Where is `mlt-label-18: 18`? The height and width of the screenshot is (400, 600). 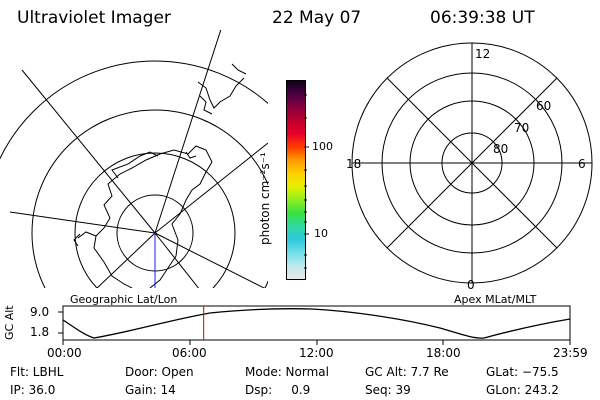
mlt-label-18: 18 is located at coordinates (354, 164).